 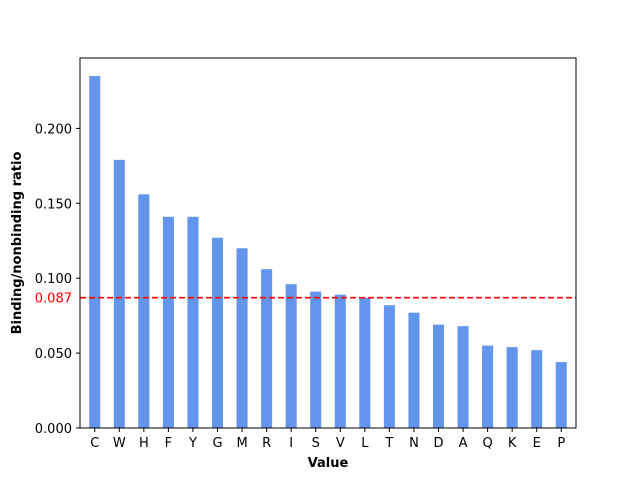 What do you see at coordinates (512, 443) in the screenshot?
I see `x-tick-label: K` at bounding box center [512, 443].